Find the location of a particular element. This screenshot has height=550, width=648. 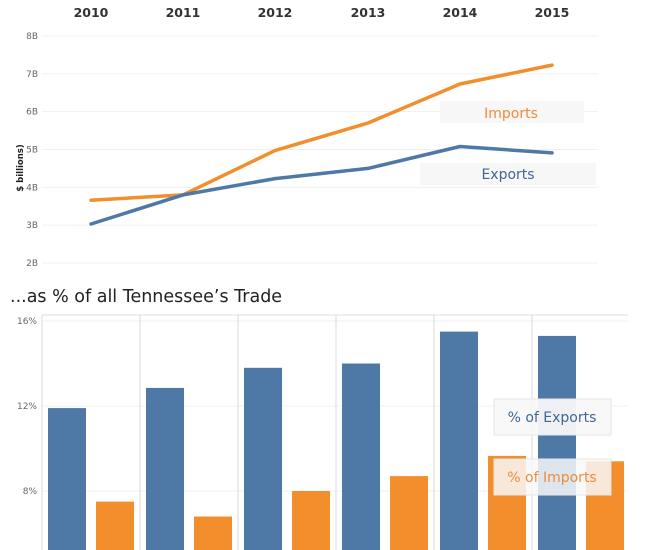

line-y-tick-label: 8B is located at coordinates (32, 37).